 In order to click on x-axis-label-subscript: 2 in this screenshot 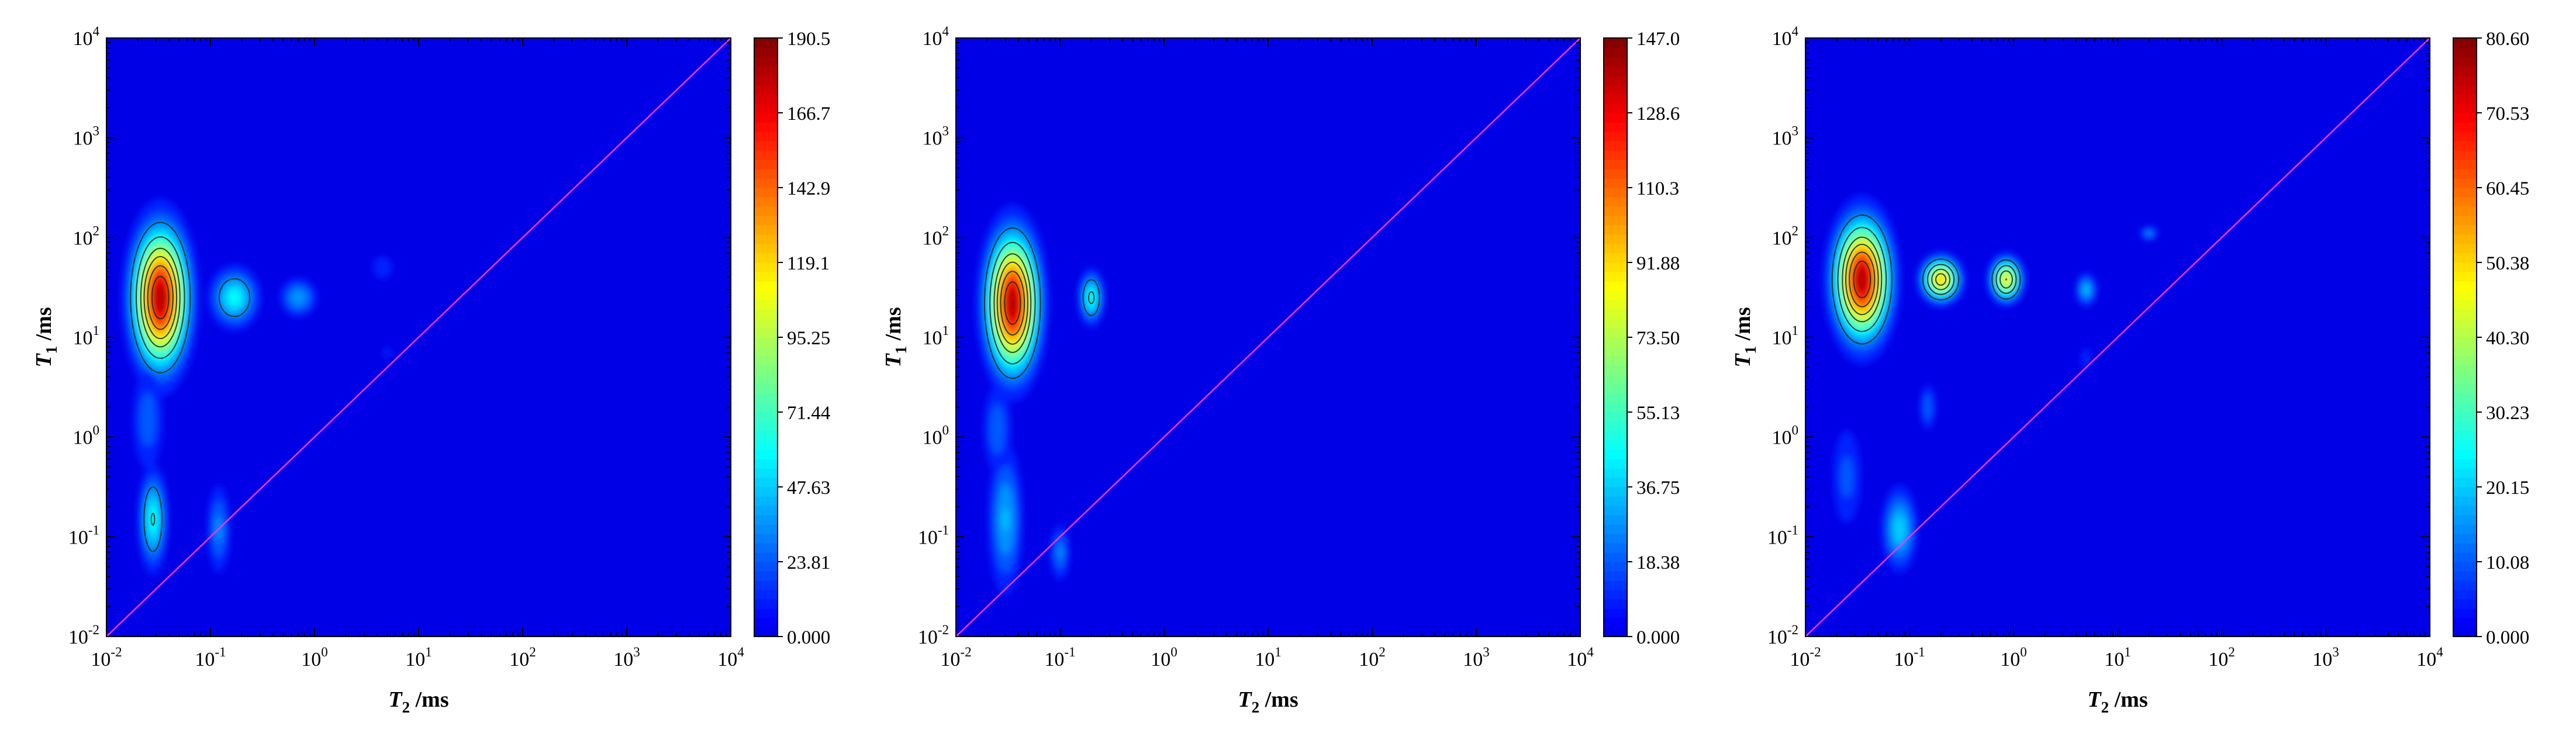, I will do `click(406, 707)`.